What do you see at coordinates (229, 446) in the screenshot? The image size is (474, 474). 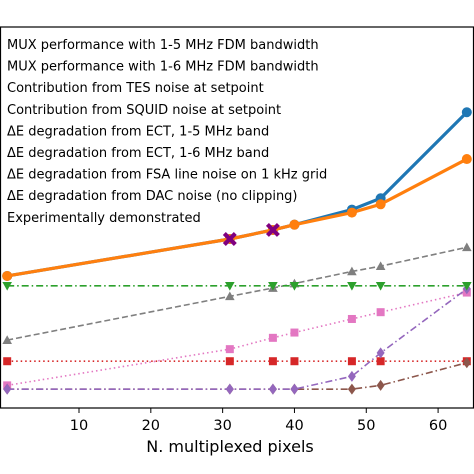 I see `x-axis-label: N. multiplexed pixels` at bounding box center [229, 446].